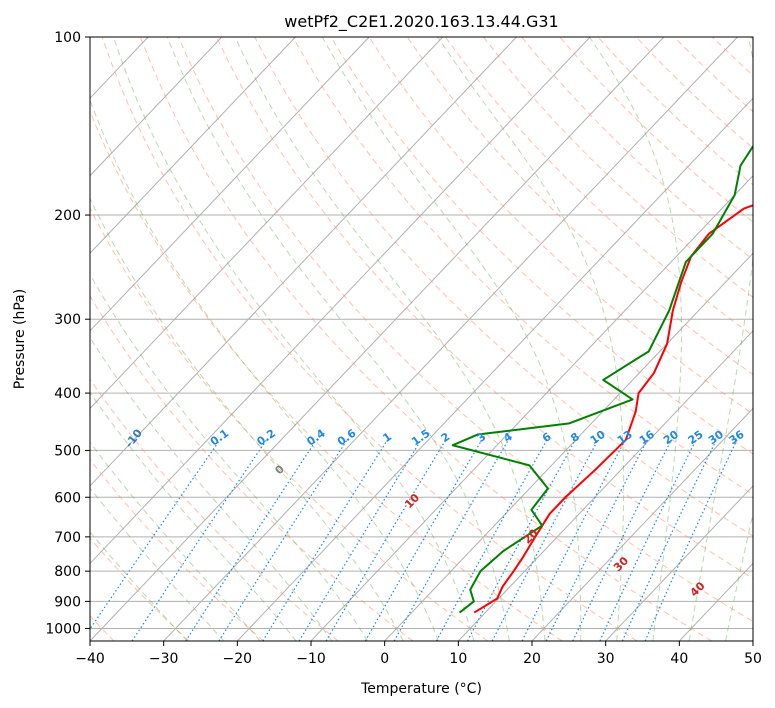  What do you see at coordinates (133, 438) in the screenshot?
I see `dry-adiabat-label: -10` at bounding box center [133, 438].